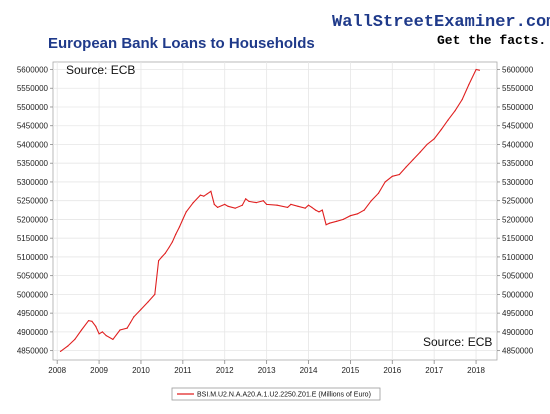 Image resolution: width=550 pixels, height=414 pixels. What do you see at coordinates (33, 182) in the screenshot?
I see `y-tick-label-left: 5300000` at bounding box center [33, 182].